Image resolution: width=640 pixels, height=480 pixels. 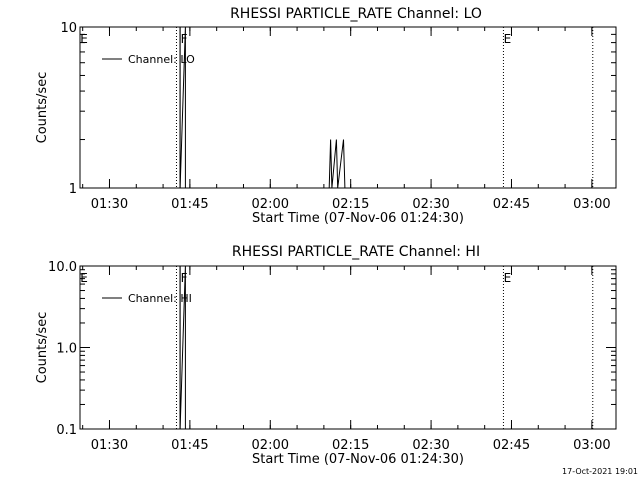 What do you see at coordinates (600, 471) in the screenshot?
I see `footer-timestamp: 17-Oct-2021 19:01` at bounding box center [600, 471].